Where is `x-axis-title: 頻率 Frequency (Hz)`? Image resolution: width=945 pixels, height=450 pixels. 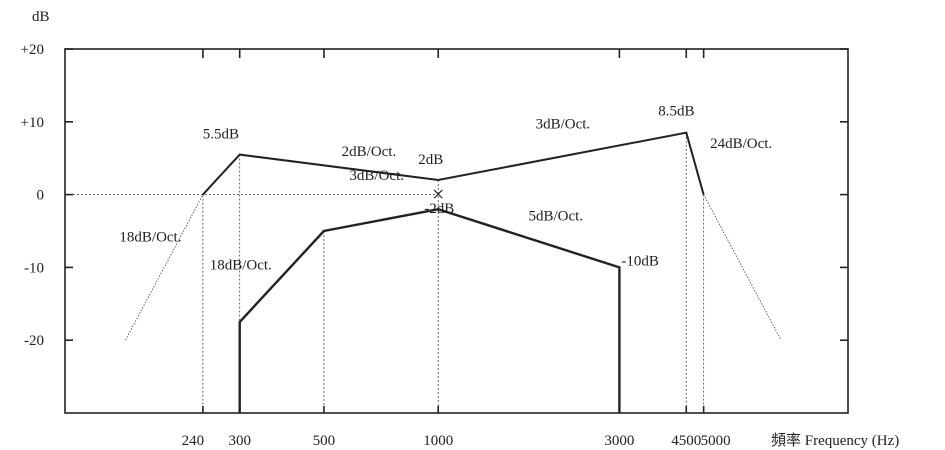 x-axis-title: 頻率 Frequency (Hz) is located at coordinates (835, 440).